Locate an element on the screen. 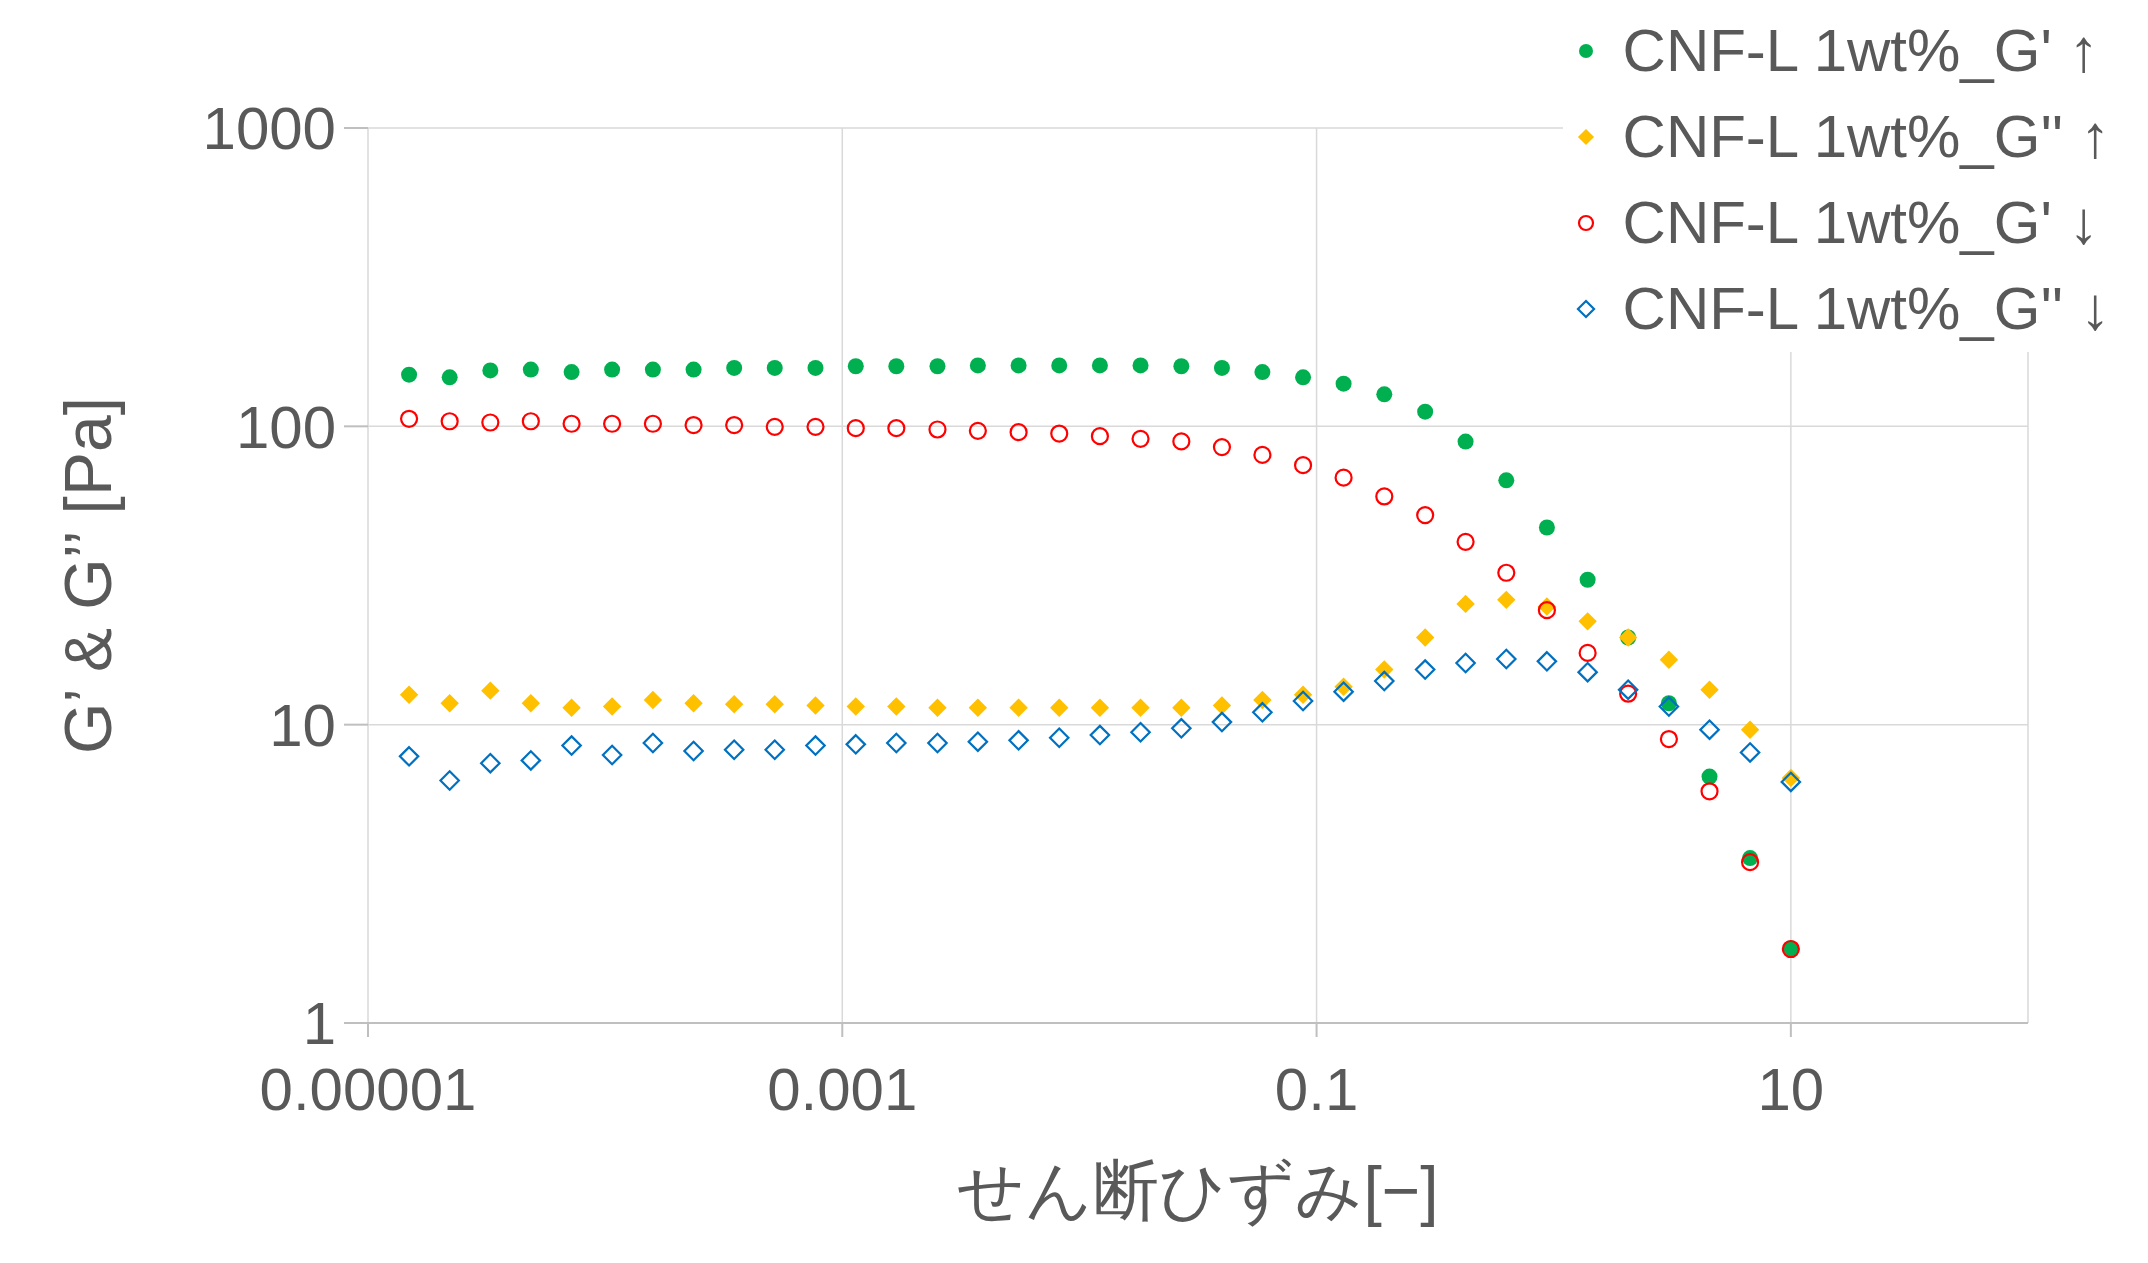  x-tick-label: 10 is located at coordinates (1791, 1089).